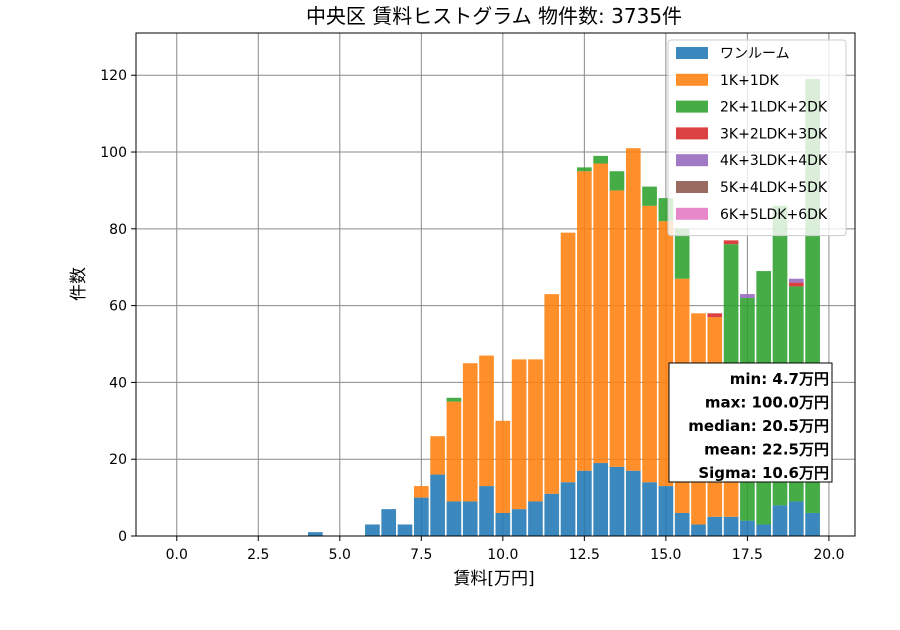  What do you see at coordinates (828, 555) in the screenshot?
I see `x-tick-label: 20.0` at bounding box center [828, 555].